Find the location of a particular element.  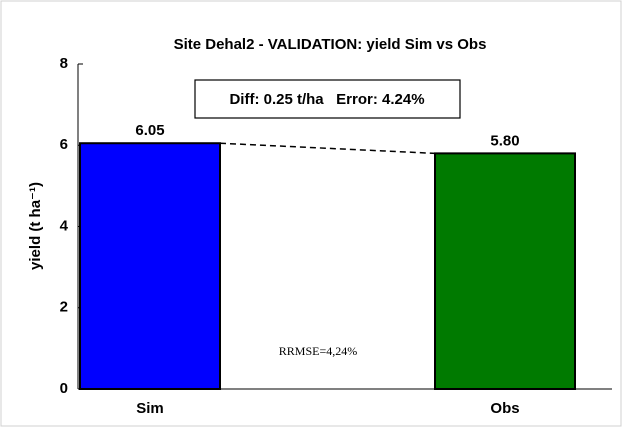

annotation: Diff: 0.25 t/ha Error: 4.24% is located at coordinates (326, 99).